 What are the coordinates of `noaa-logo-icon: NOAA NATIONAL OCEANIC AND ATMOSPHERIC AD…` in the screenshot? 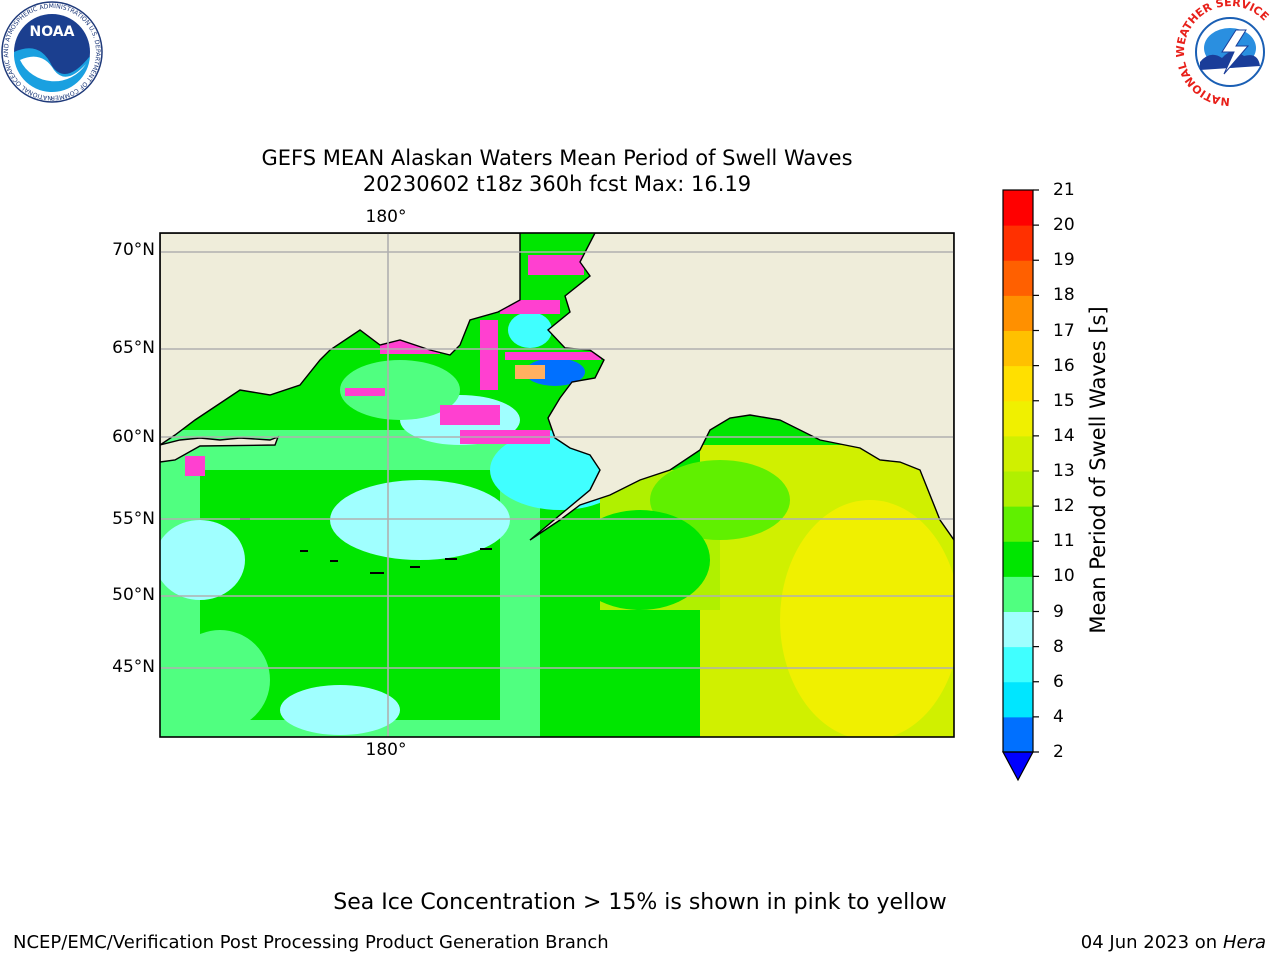 It's located at (51, 51).